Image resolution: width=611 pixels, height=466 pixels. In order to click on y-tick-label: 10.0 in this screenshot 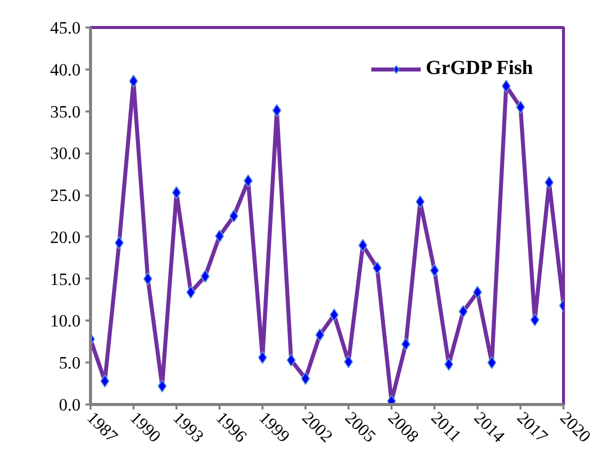, I will do `click(65, 321)`.